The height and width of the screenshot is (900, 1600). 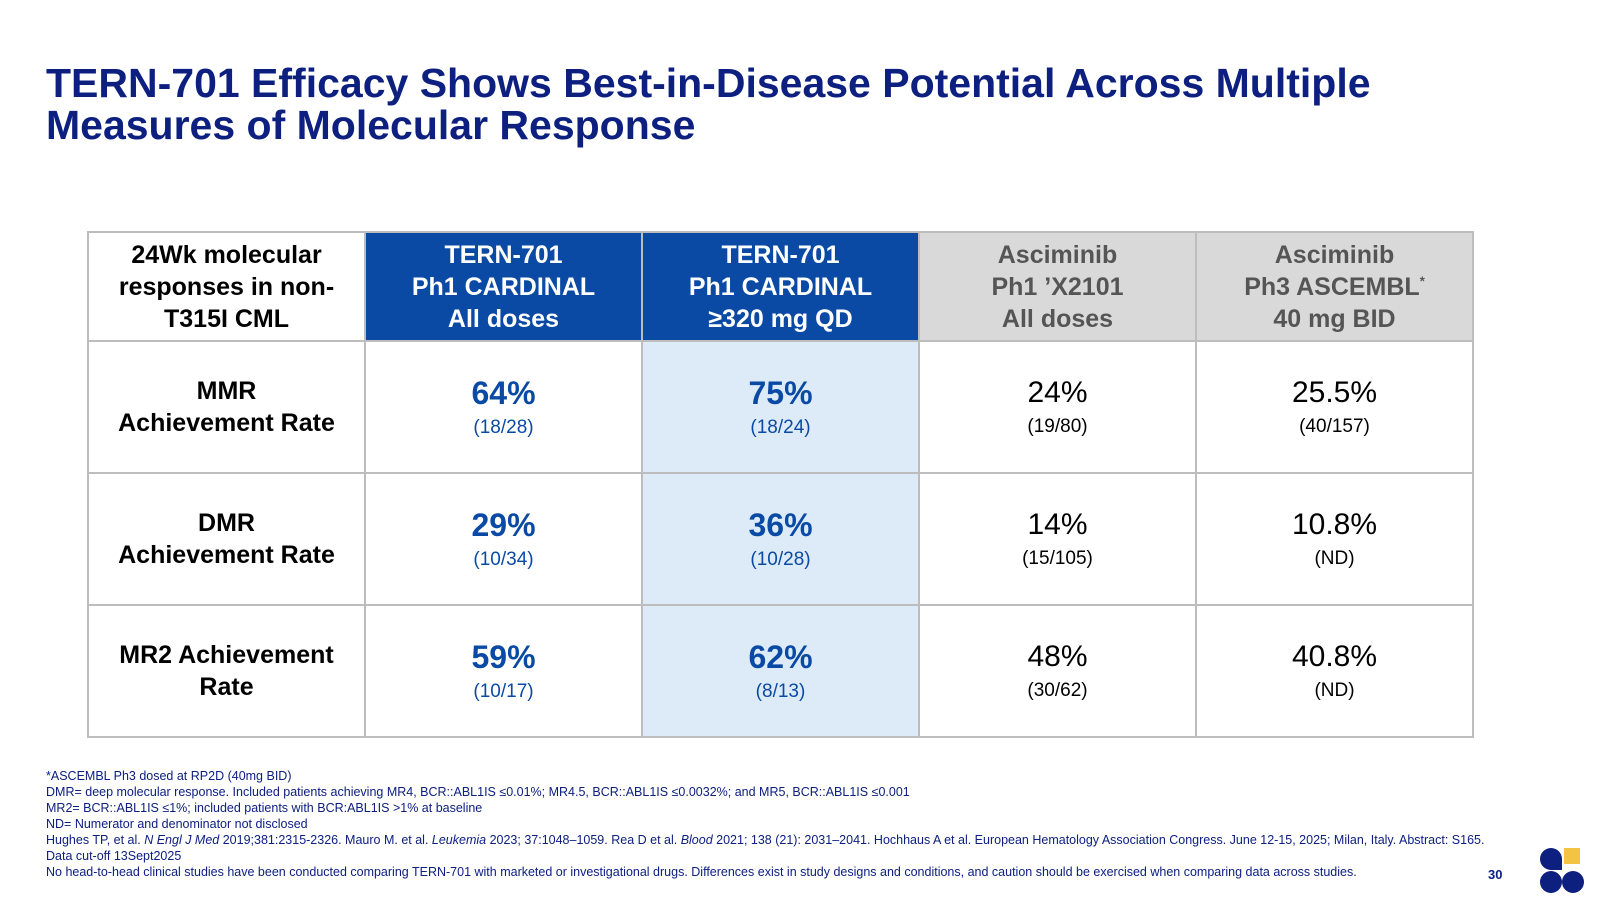 I want to click on cell-dmr-tern701-320mg: 36% (10/28), so click(x=780, y=539).